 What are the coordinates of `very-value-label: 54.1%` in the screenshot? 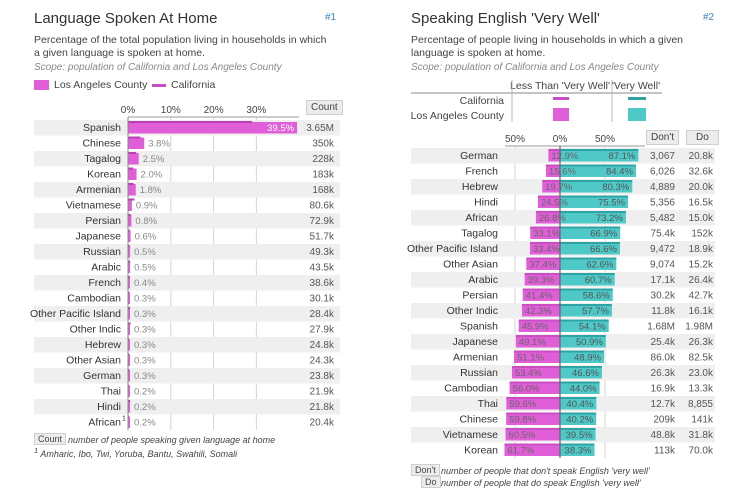 It's located at (592, 327).